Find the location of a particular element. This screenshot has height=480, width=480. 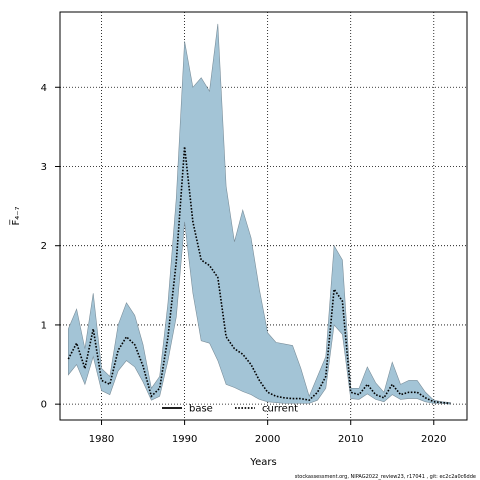

y-tick-label-4: 4 is located at coordinates (44, 88).